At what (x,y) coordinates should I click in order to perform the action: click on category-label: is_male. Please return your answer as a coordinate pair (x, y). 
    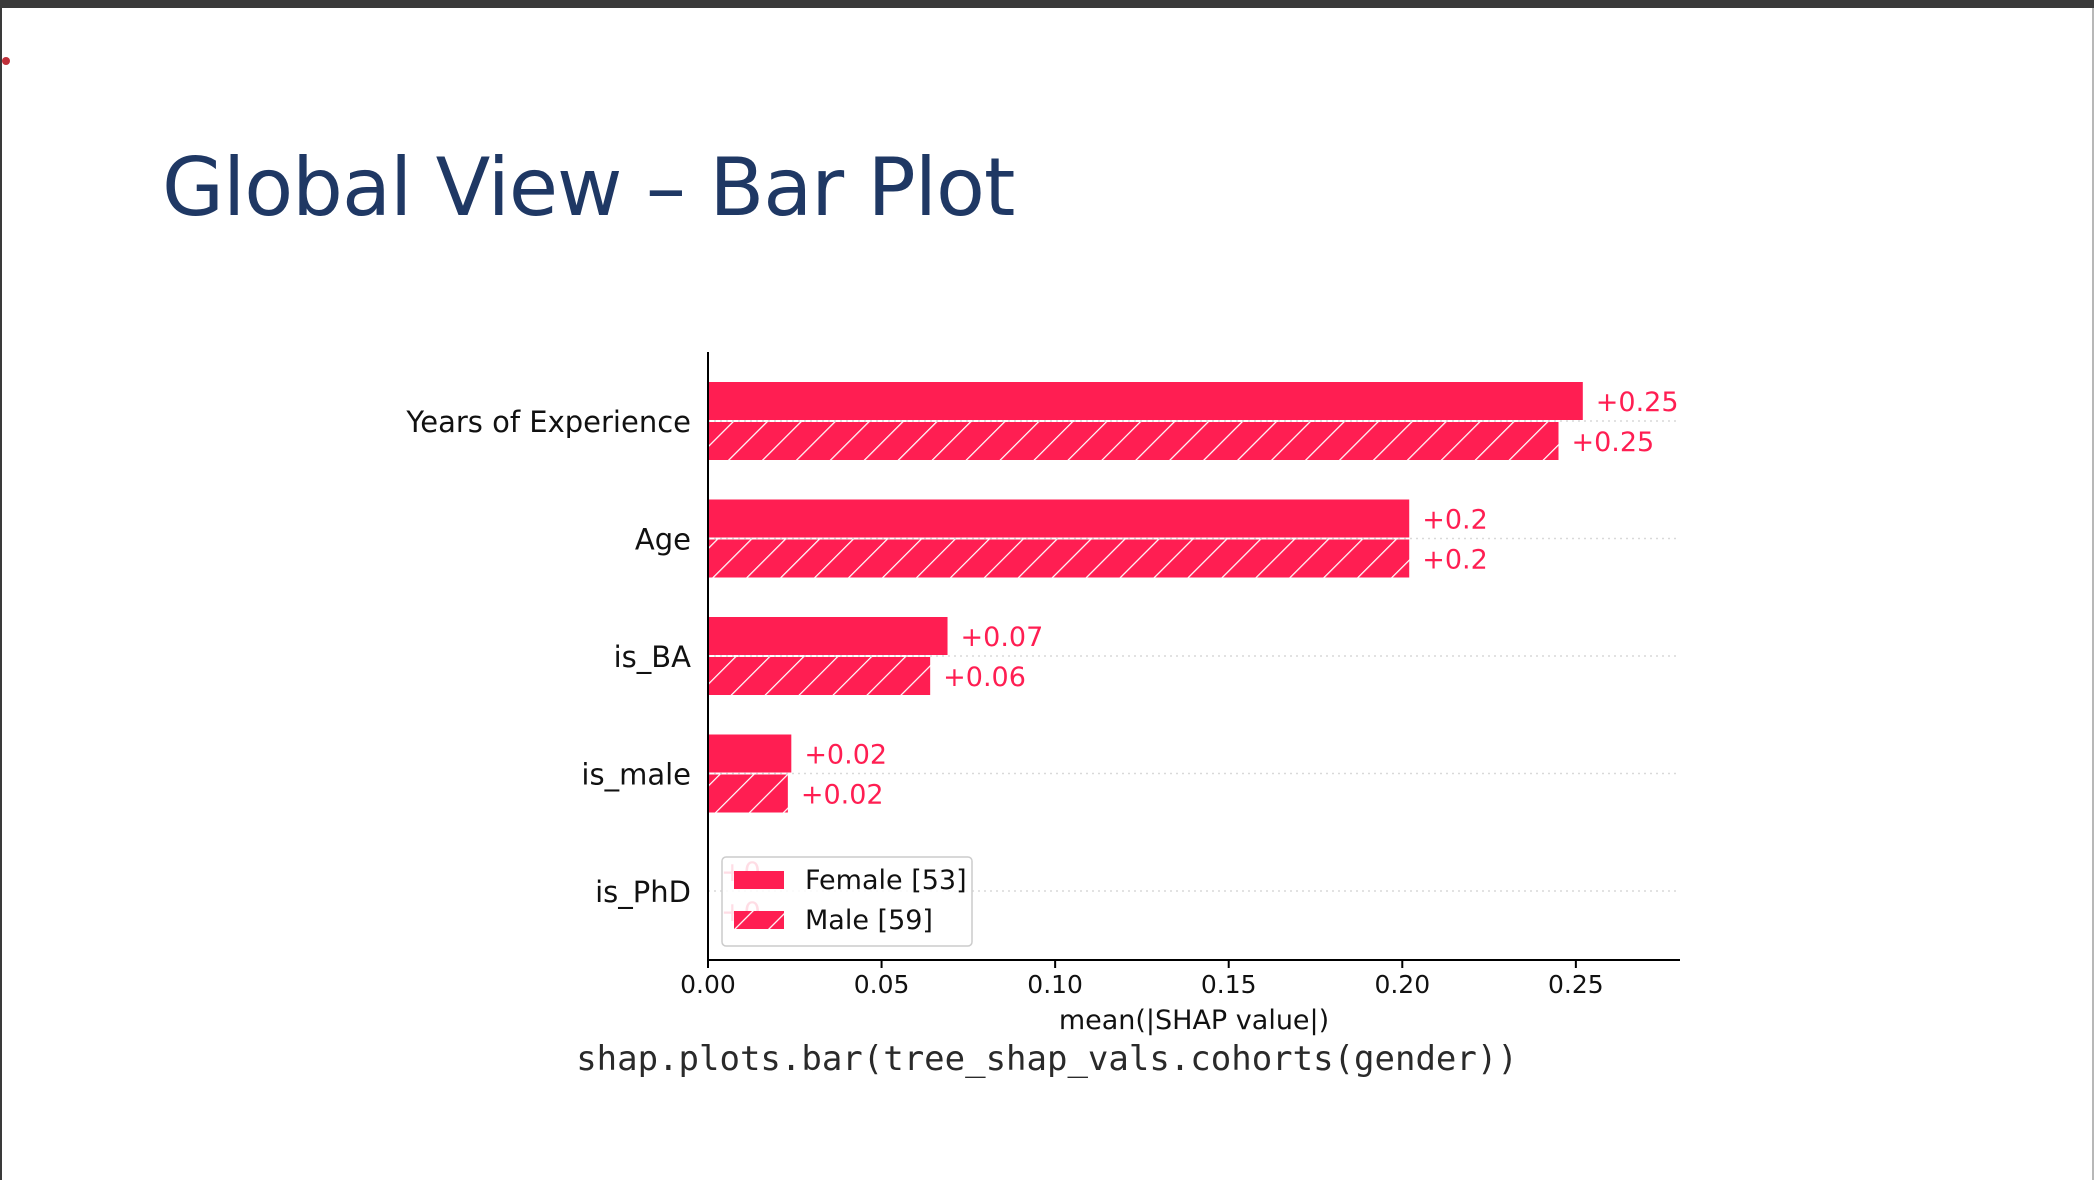
    Looking at the image, I should click on (636, 775).